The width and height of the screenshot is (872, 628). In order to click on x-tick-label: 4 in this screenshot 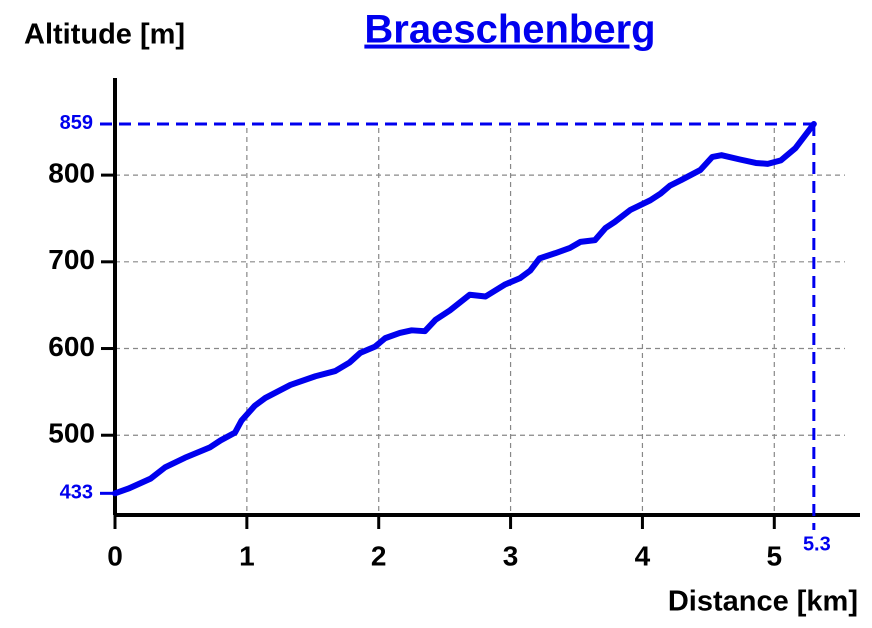, I will do `click(643, 555)`.